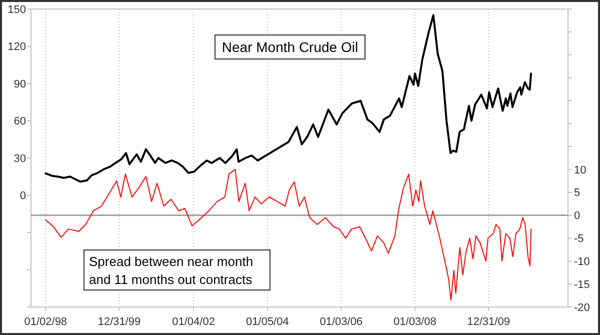 The image size is (600, 335). What do you see at coordinates (171, 270) in the screenshot?
I see `annotation: Spread between near month and 11 months out contracts` at bounding box center [171, 270].